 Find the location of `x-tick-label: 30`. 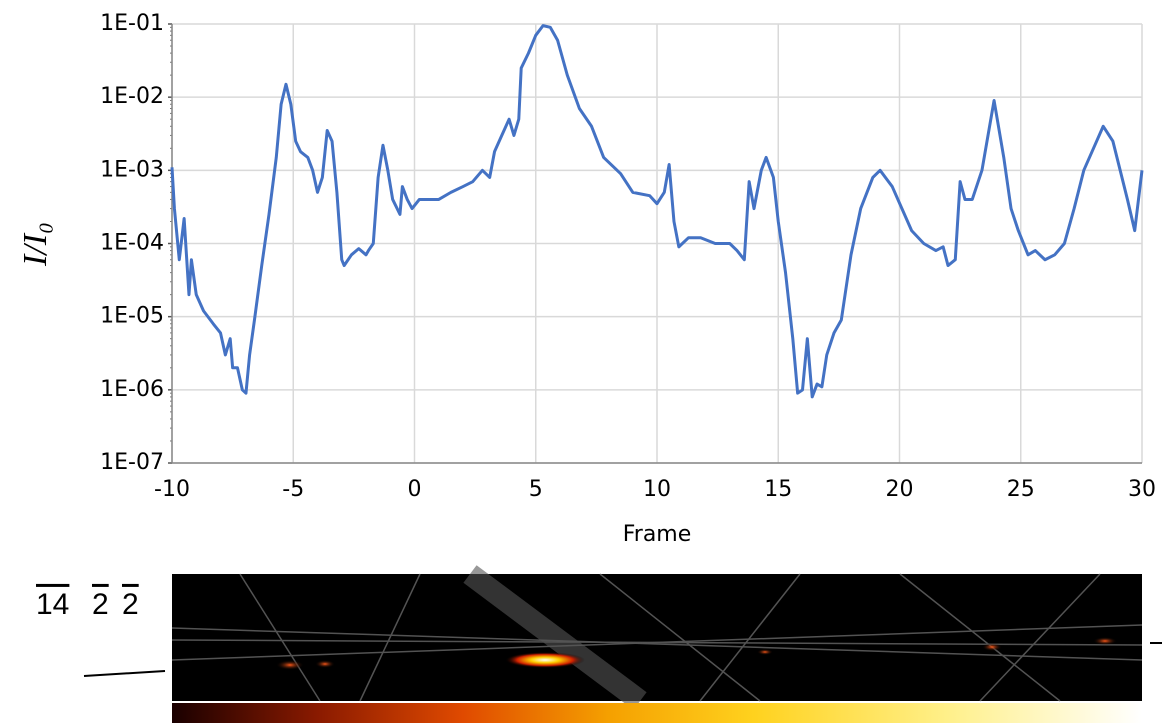

x-tick-label: 30 is located at coordinates (1142, 489).